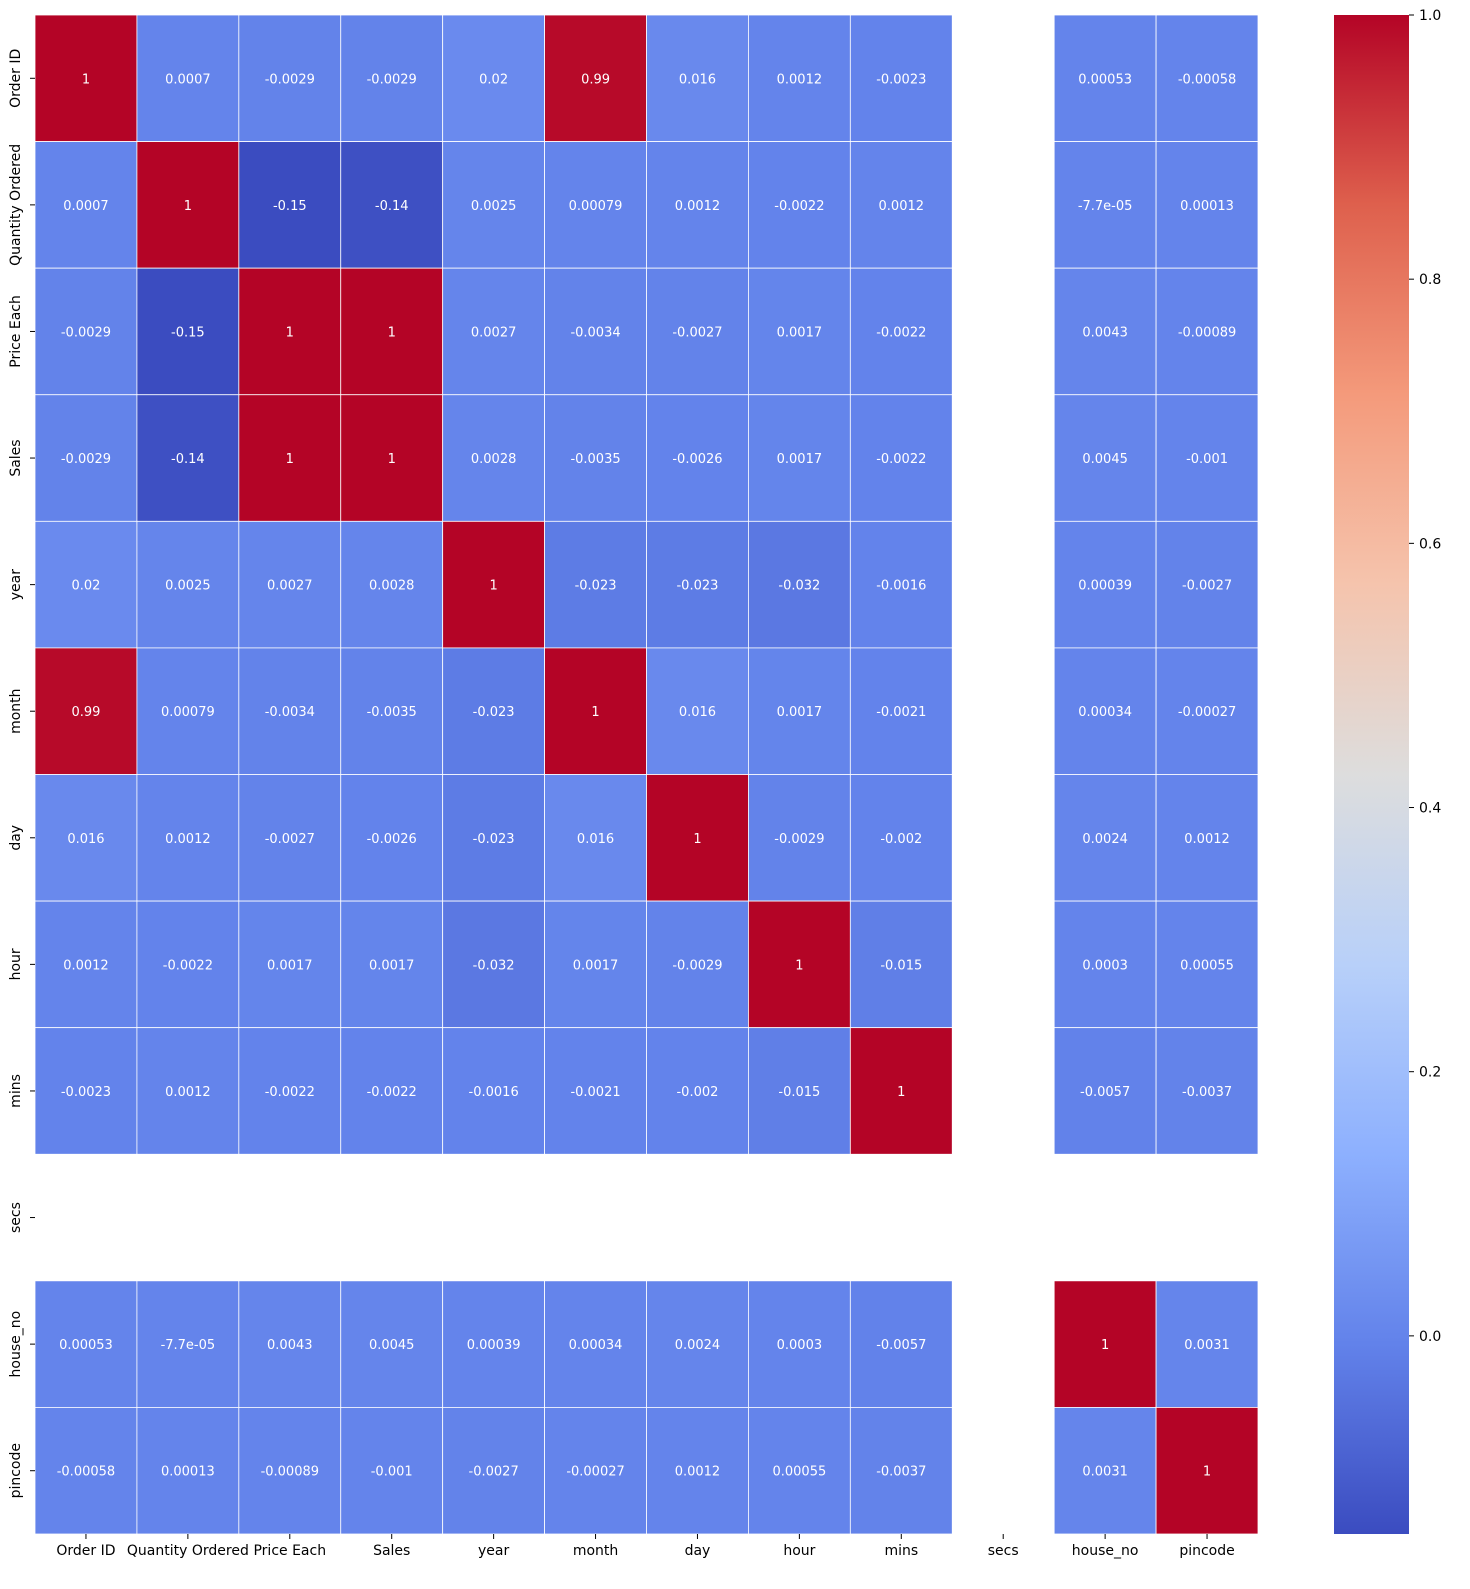  Describe the element at coordinates (1430, 809) in the screenshot. I see `colorbar-tick-label: 0.4` at that location.